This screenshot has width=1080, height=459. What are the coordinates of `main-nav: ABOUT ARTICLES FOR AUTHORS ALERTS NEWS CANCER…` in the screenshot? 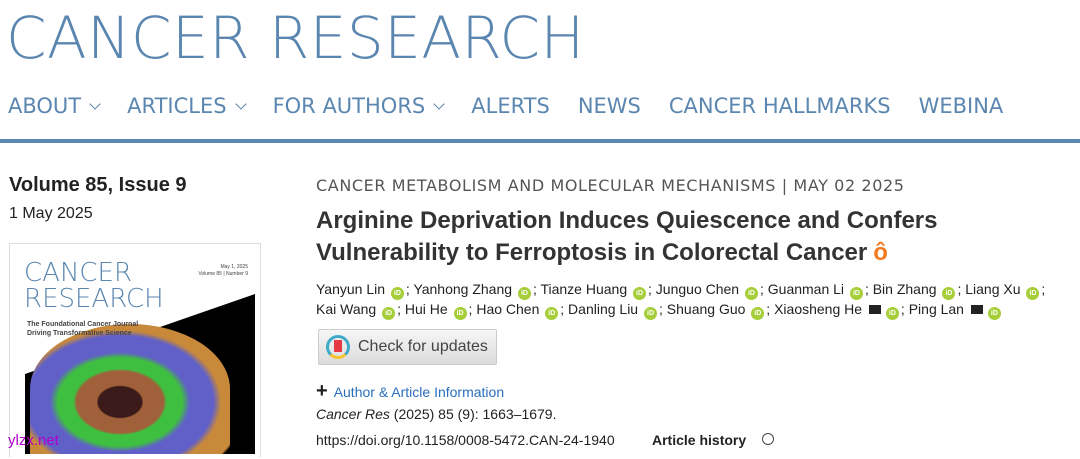 It's located at (519, 106).